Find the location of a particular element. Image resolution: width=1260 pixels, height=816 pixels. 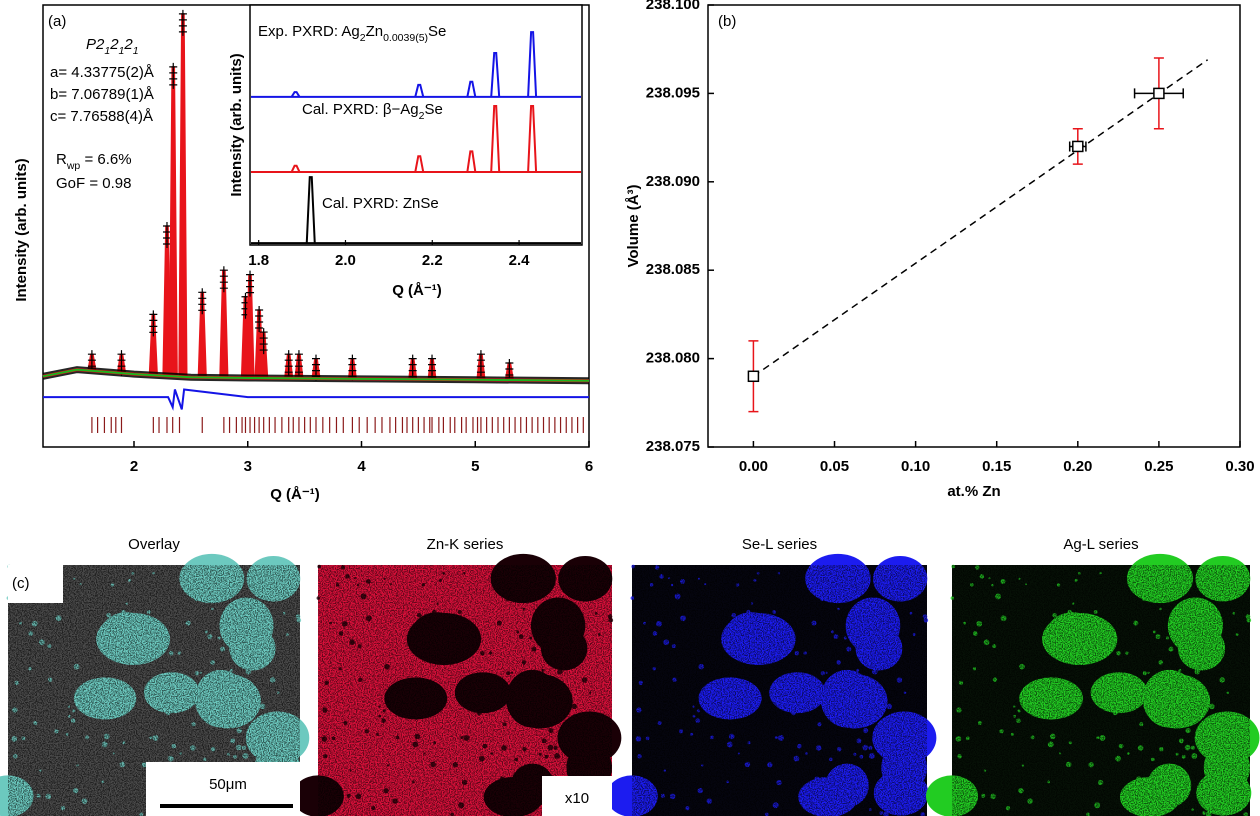

annotation: P212121 is located at coordinates (112, 46).